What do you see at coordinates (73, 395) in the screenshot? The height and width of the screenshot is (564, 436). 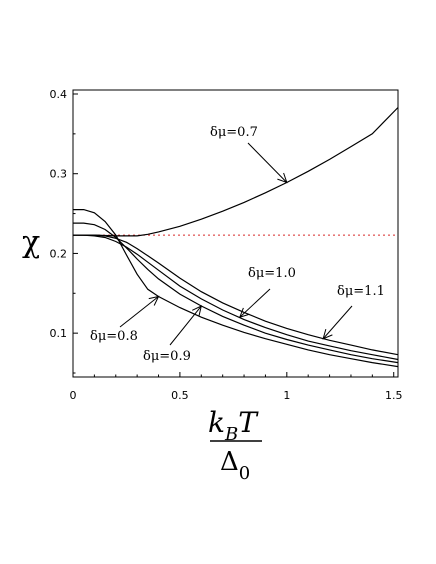 I see `x-tick-label: 0` at bounding box center [73, 395].